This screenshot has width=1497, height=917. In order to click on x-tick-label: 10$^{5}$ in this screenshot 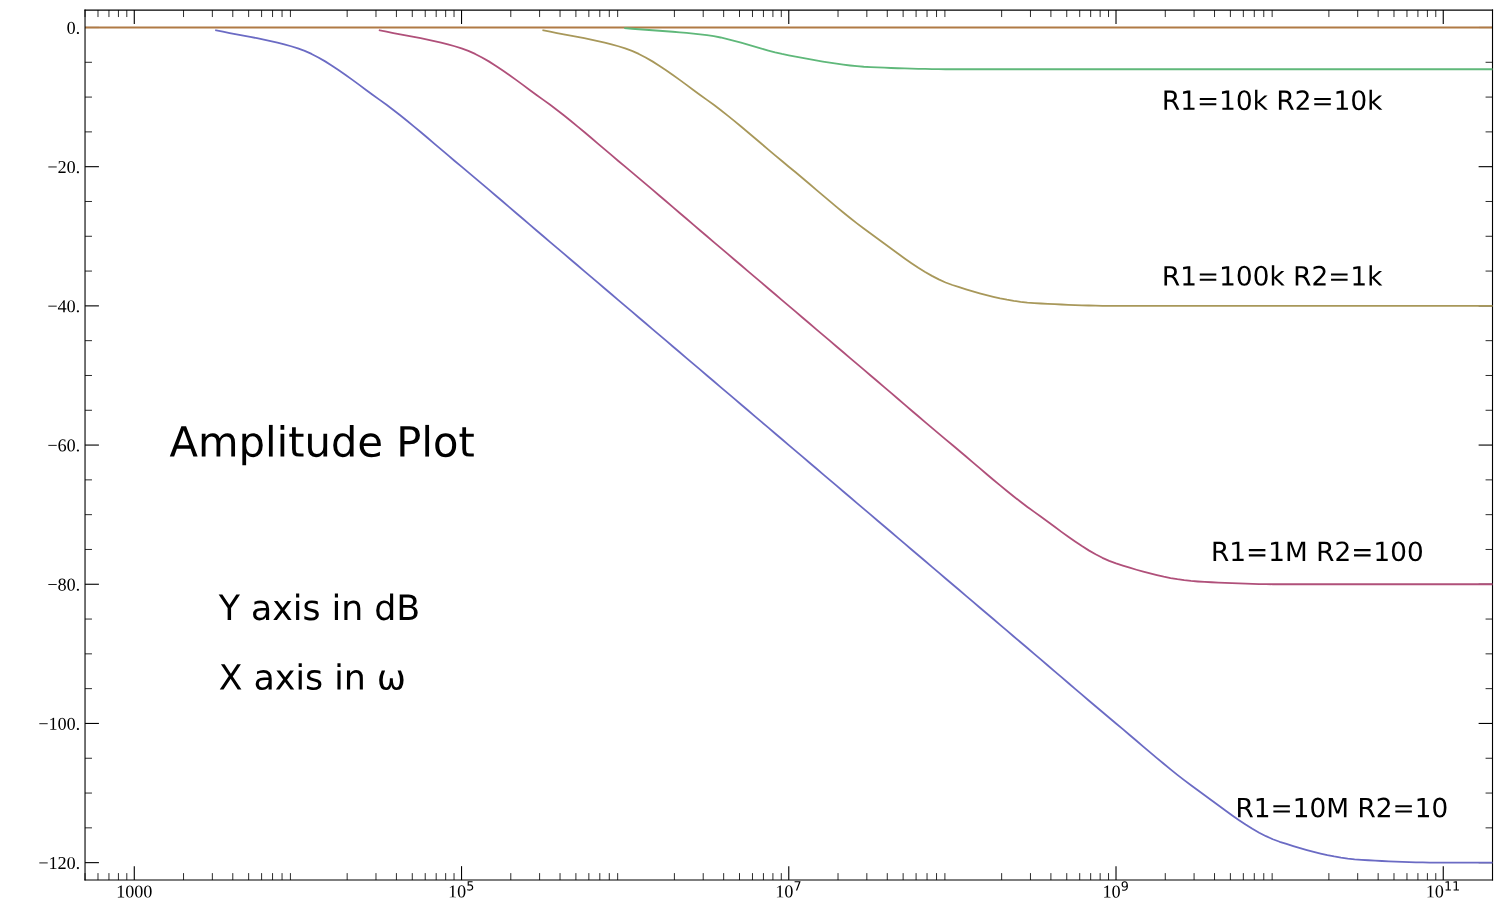, I will do `click(461, 889)`.